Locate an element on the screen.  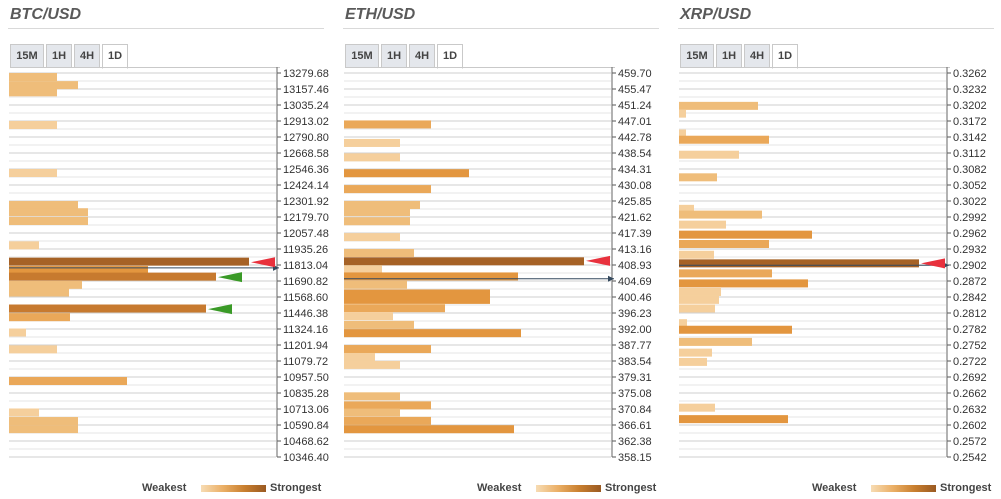
tick-label: 0.2842 is located at coordinates (970, 298).